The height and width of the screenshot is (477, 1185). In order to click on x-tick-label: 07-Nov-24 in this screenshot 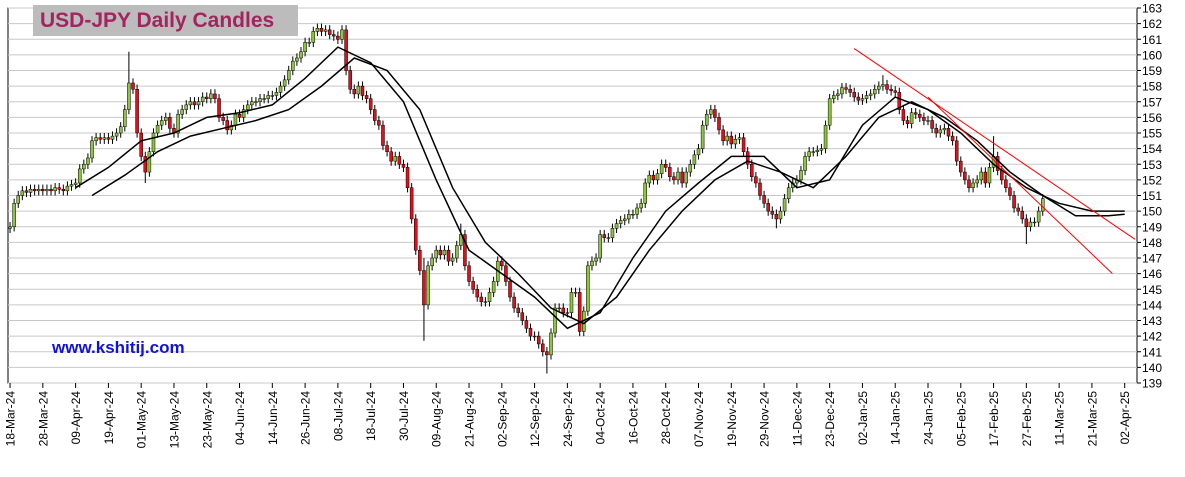, I will do `click(699, 419)`.